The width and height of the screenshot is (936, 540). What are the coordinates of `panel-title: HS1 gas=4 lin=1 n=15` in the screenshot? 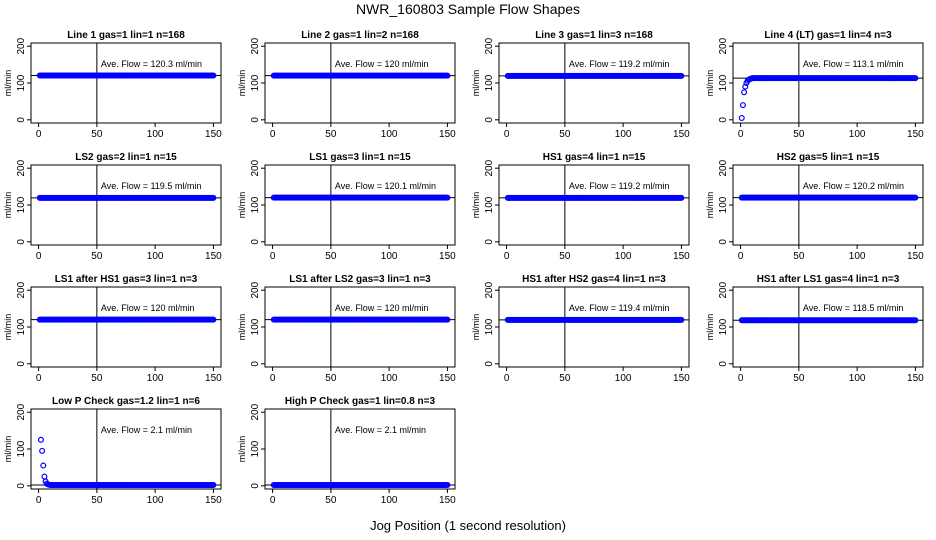 It's located at (594, 157).